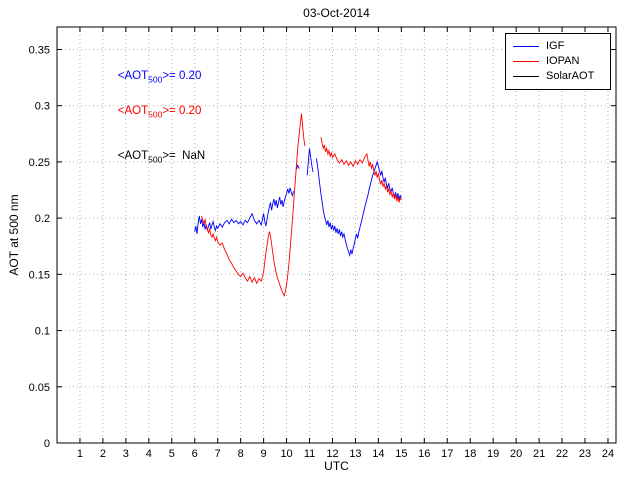  What do you see at coordinates (493, 454) in the screenshot?
I see `svg-text: 19` at bounding box center [493, 454].